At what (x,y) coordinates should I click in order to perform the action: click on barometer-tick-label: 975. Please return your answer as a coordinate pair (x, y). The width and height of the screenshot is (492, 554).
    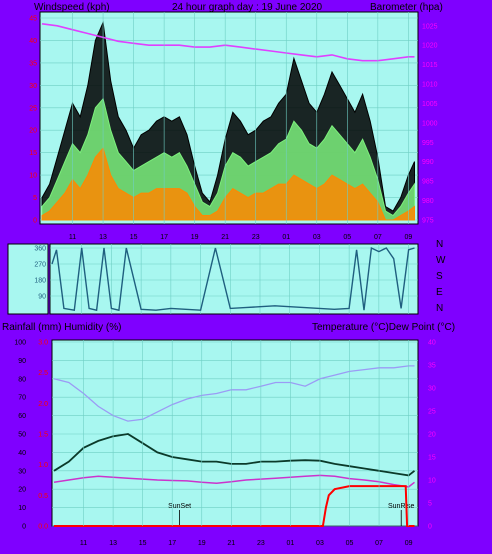
    Looking at the image, I should click on (428, 221).